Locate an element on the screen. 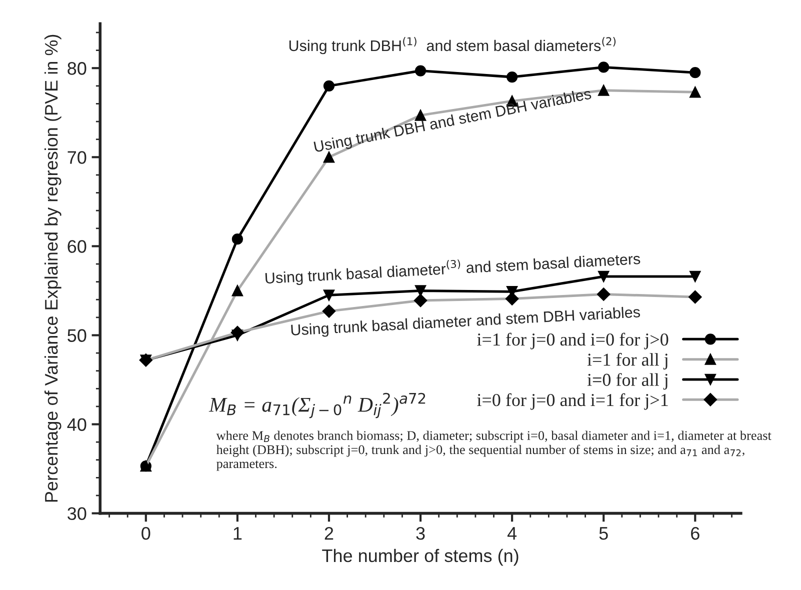  legend-label: i=0 for all j is located at coordinates (627, 381).